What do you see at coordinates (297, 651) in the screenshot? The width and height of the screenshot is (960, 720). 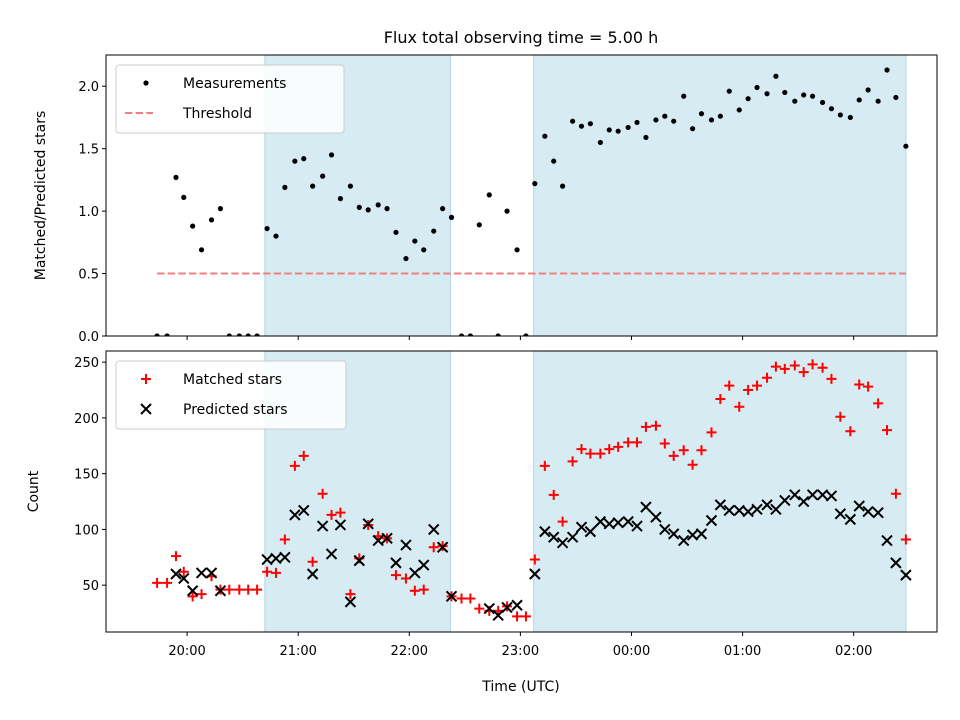 I see `x-tick-label: 21:00` at bounding box center [297, 651].